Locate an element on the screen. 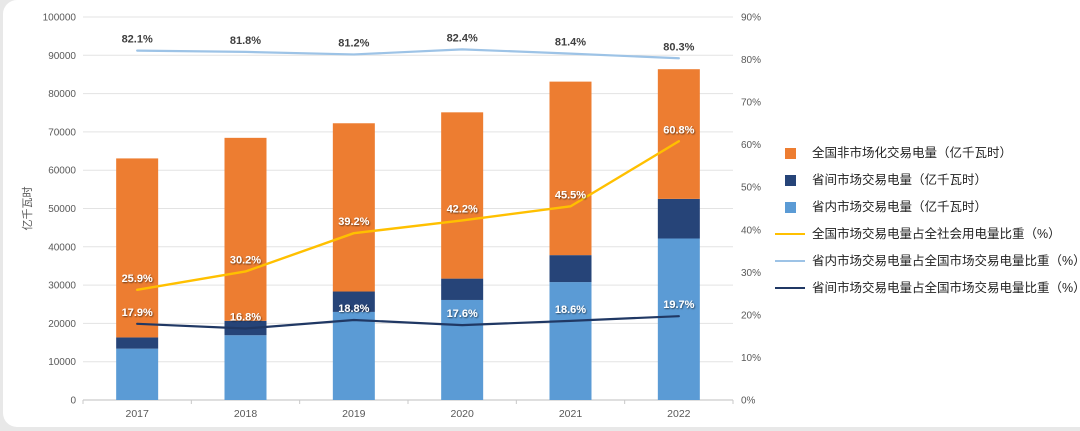  svg-text: 82.1% is located at coordinates (137, 40).